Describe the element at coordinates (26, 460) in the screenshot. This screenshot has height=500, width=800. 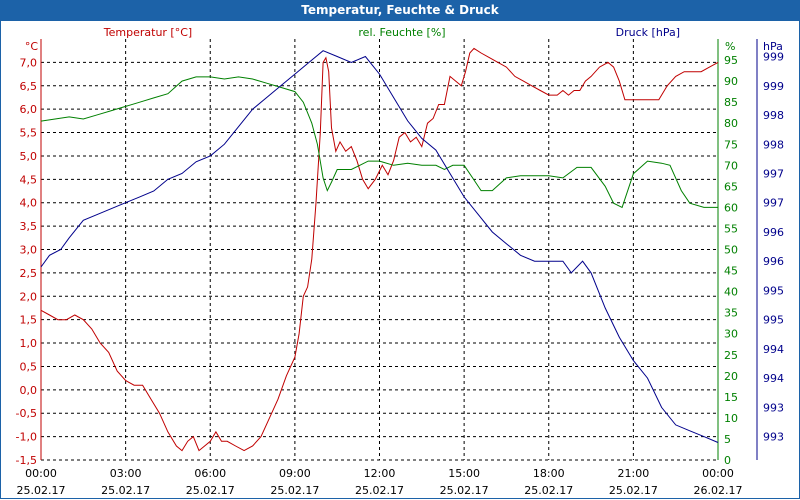
I see `temperature-tick-label: -1,5` at that location.